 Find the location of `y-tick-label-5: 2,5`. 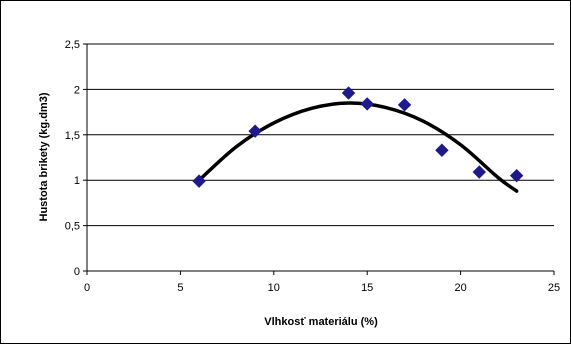

y-tick-label-5: 2,5 is located at coordinates (72, 45).